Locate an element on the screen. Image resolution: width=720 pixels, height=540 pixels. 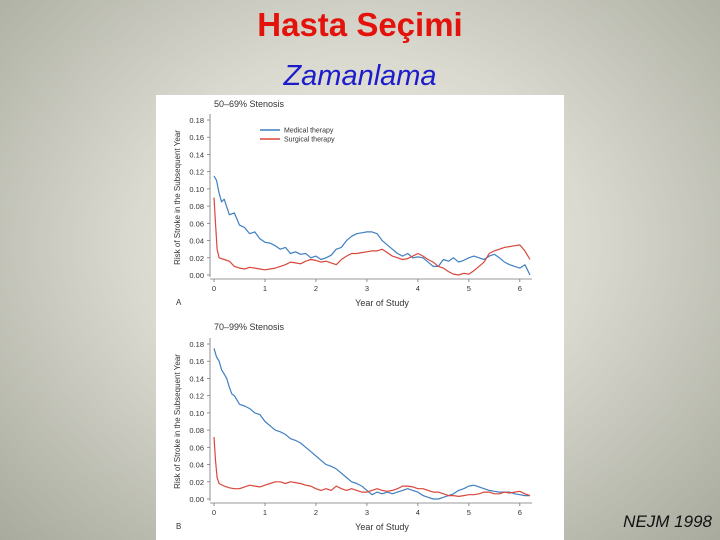
slide-title: Hasta Seçimi is located at coordinates (360, 24).